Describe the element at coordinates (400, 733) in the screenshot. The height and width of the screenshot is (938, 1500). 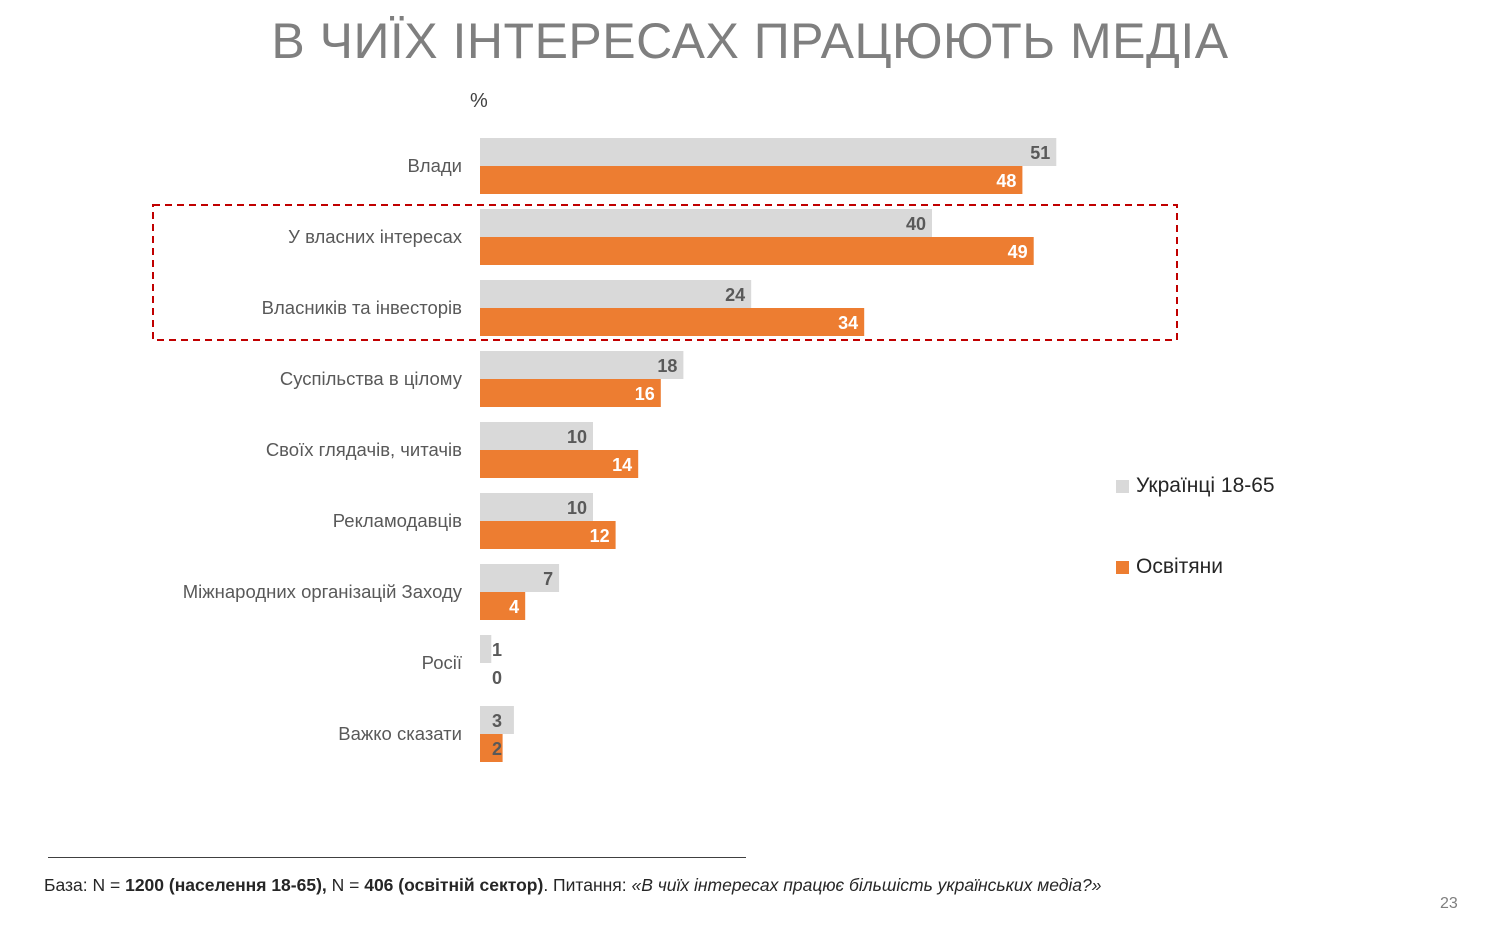
I see `category-label: Важко сказати` at that location.